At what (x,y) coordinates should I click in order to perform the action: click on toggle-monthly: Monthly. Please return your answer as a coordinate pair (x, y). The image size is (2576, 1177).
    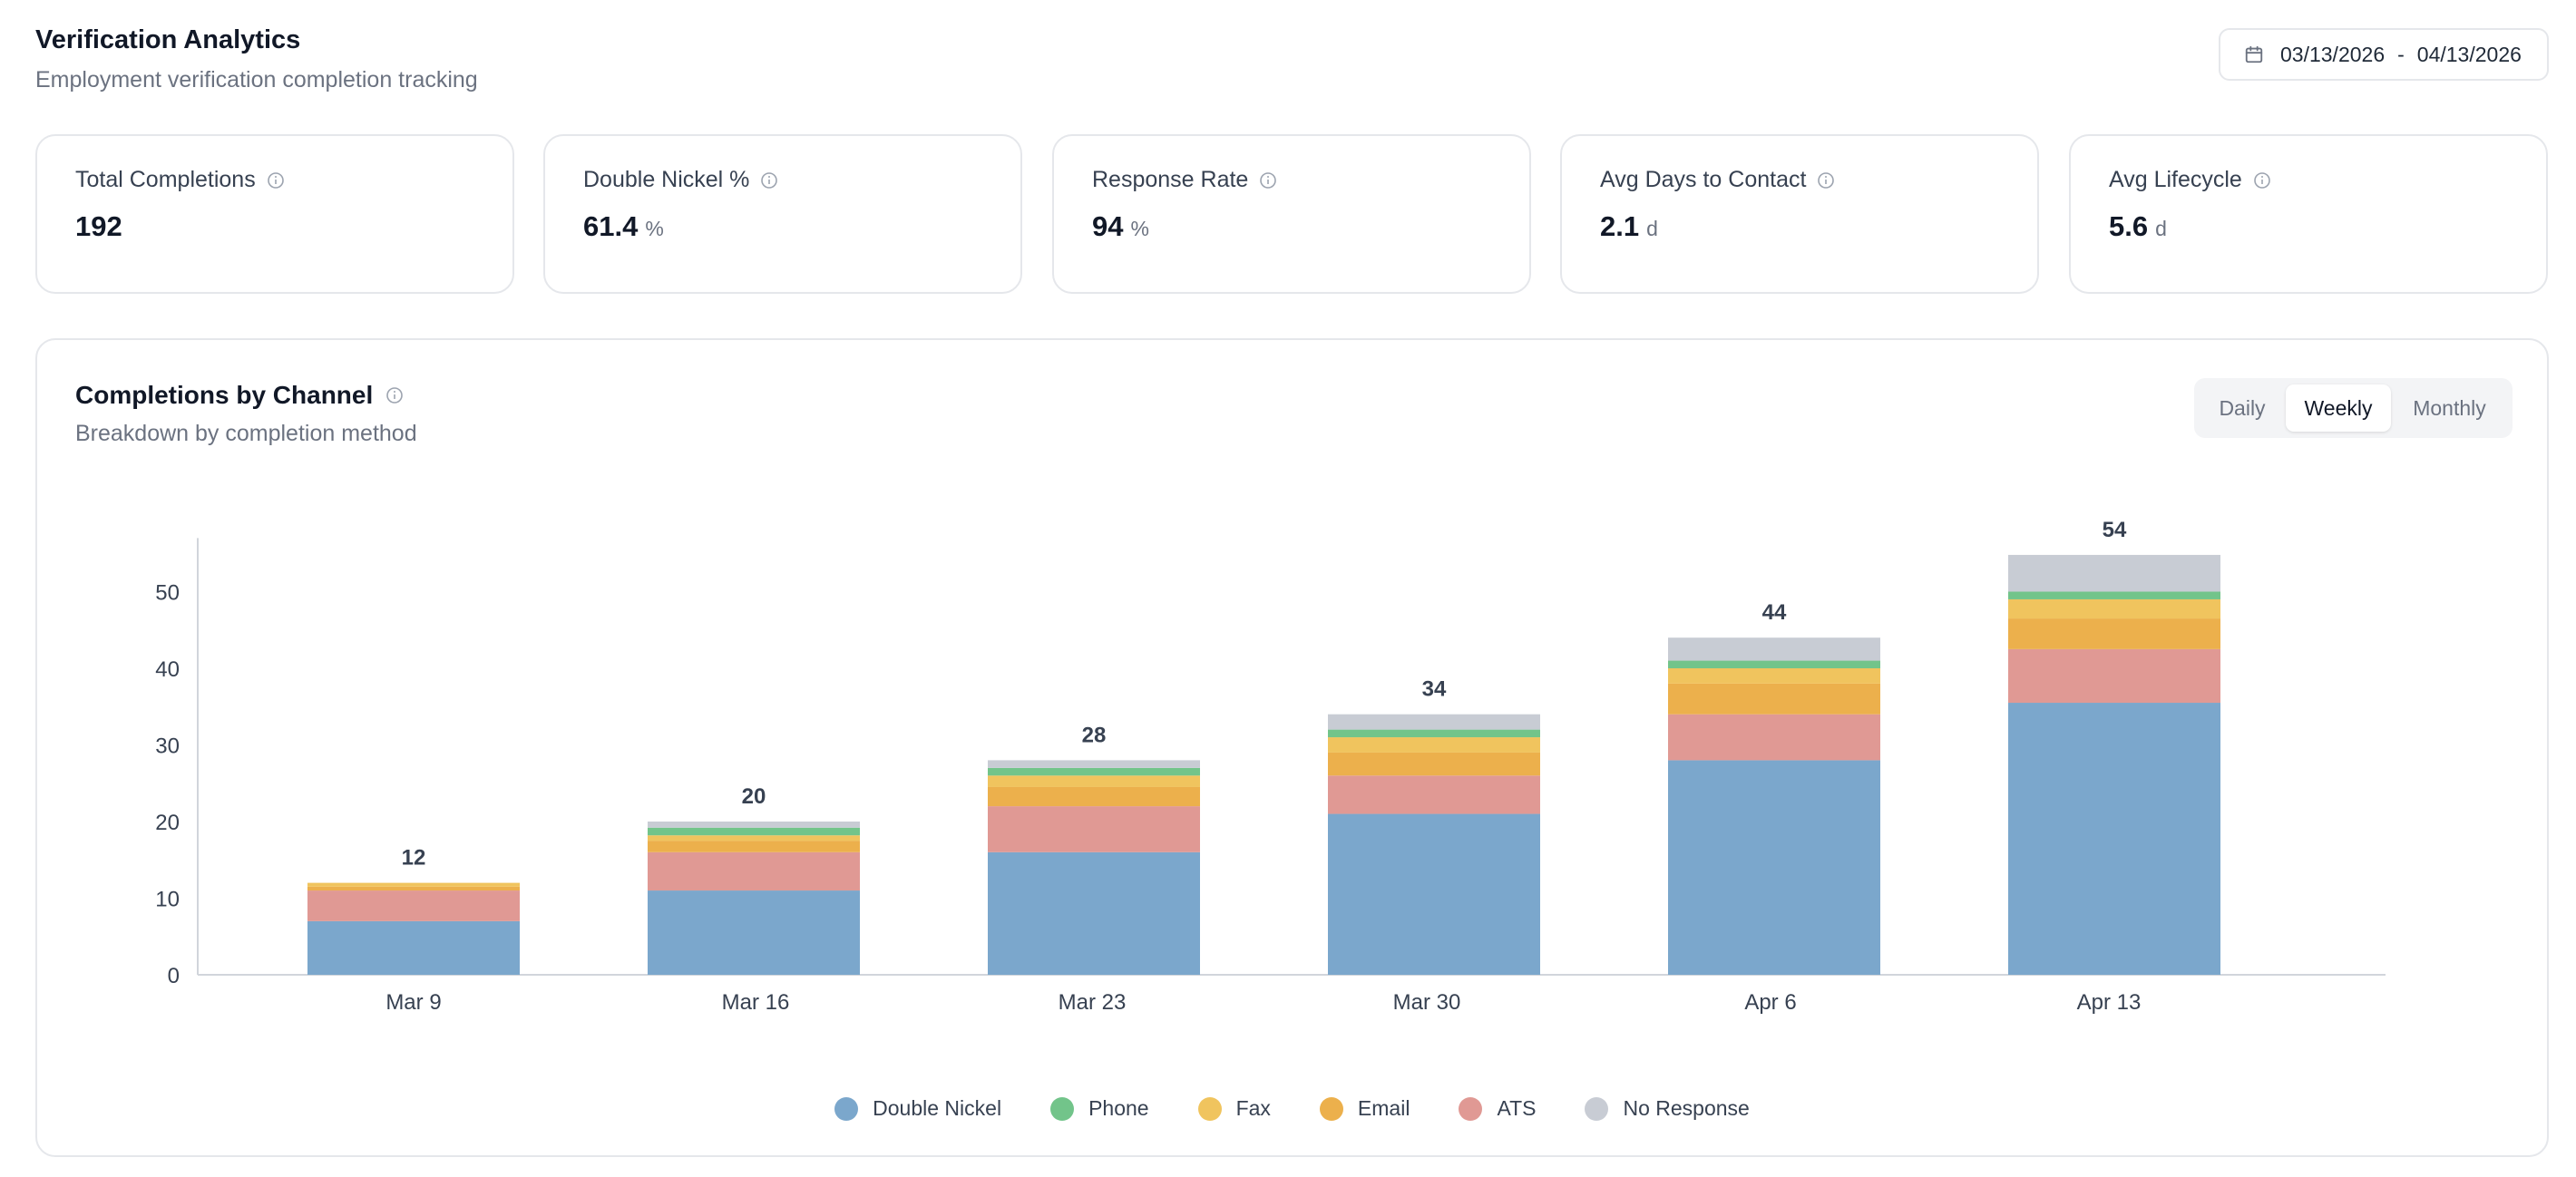
    Looking at the image, I should click on (2449, 408).